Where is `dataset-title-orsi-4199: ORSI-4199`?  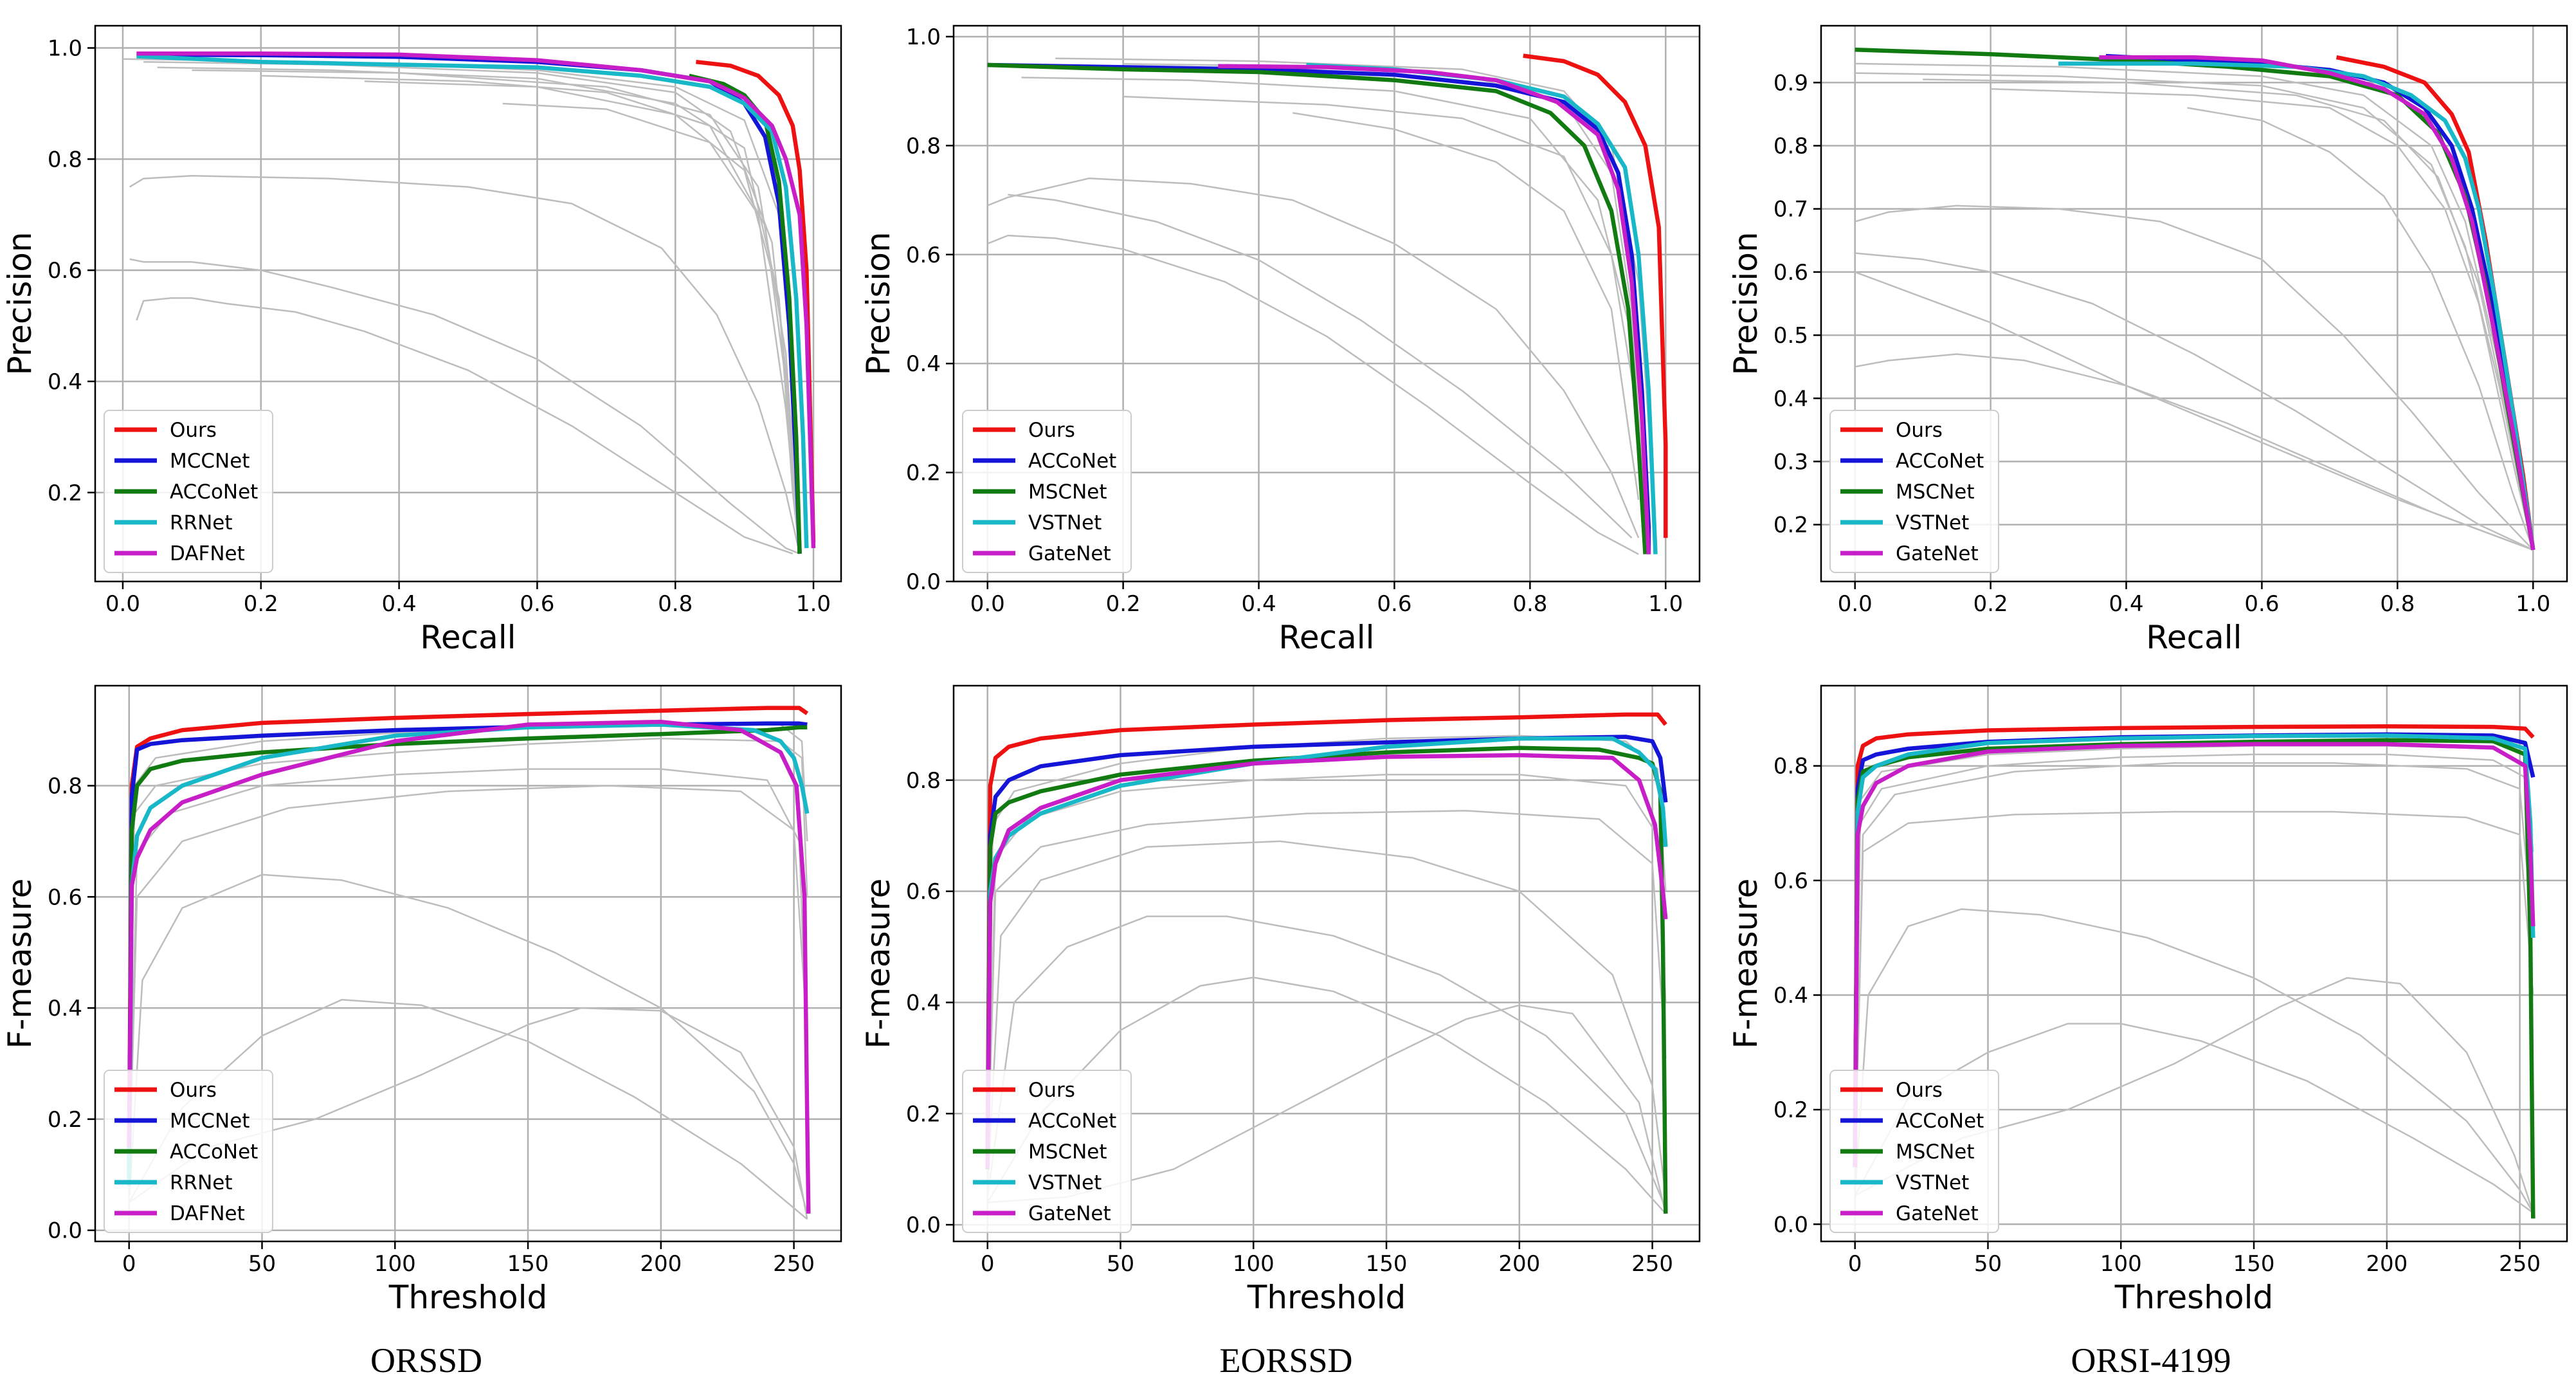 dataset-title-orsi-4199: ORSI-4199 is located at coordinates (2151, 1360).